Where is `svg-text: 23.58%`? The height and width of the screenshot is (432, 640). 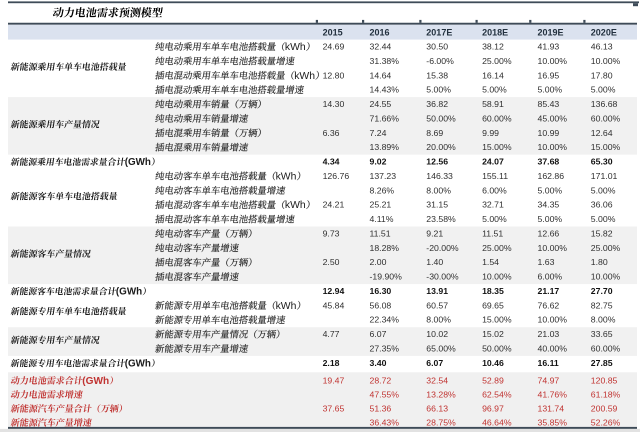 svg-text: 23.58% is located at coordinates (441, 219).